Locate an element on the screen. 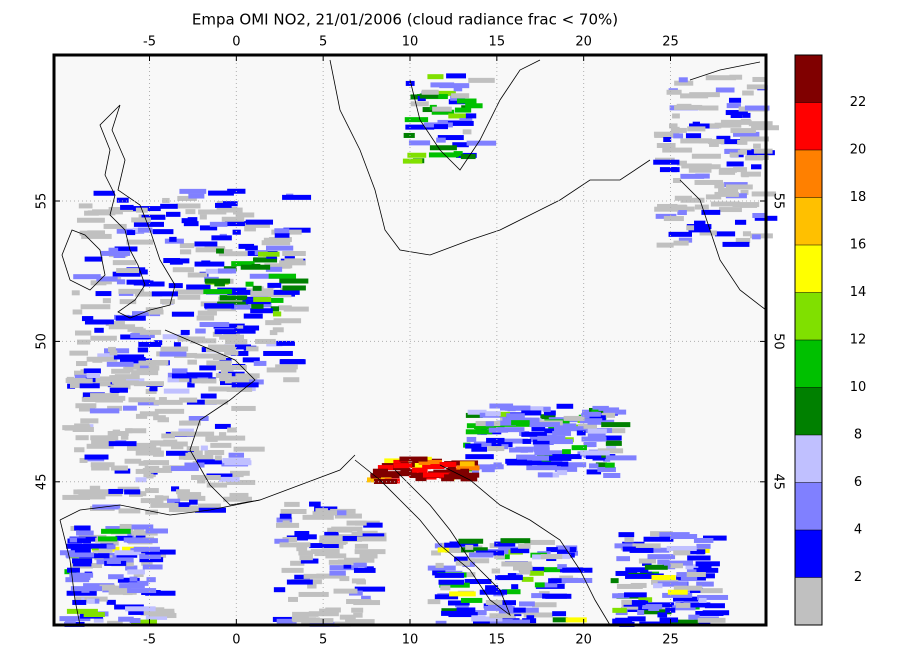 The height and width of the screenshot is (650, 900). x-tick-label: 5 is located at coordinates (323, 42).